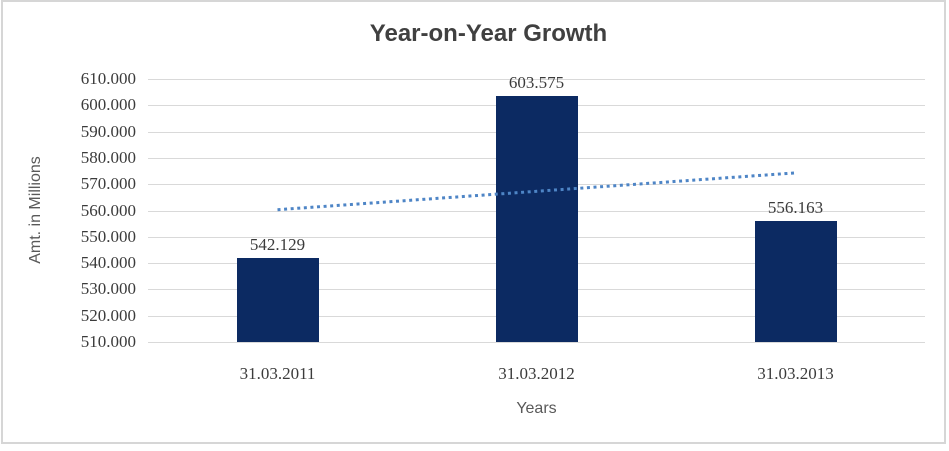 The width and height of the screenshot is (949, 451). I want to click on x-axis-title: Years, so click(536, 408).